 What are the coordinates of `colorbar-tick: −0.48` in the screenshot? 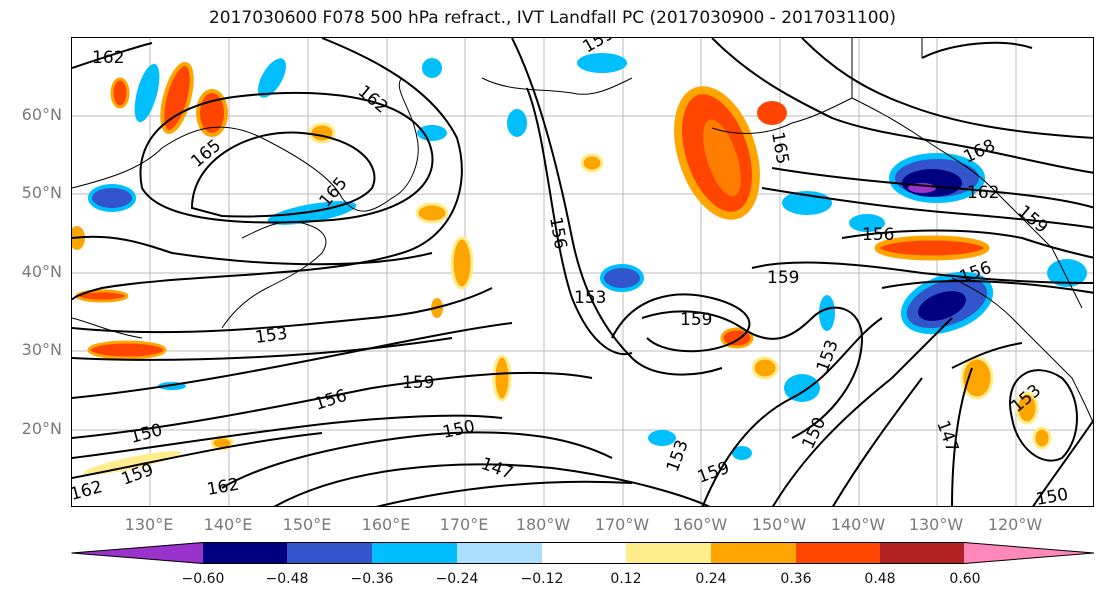 It's located at (287, 579).